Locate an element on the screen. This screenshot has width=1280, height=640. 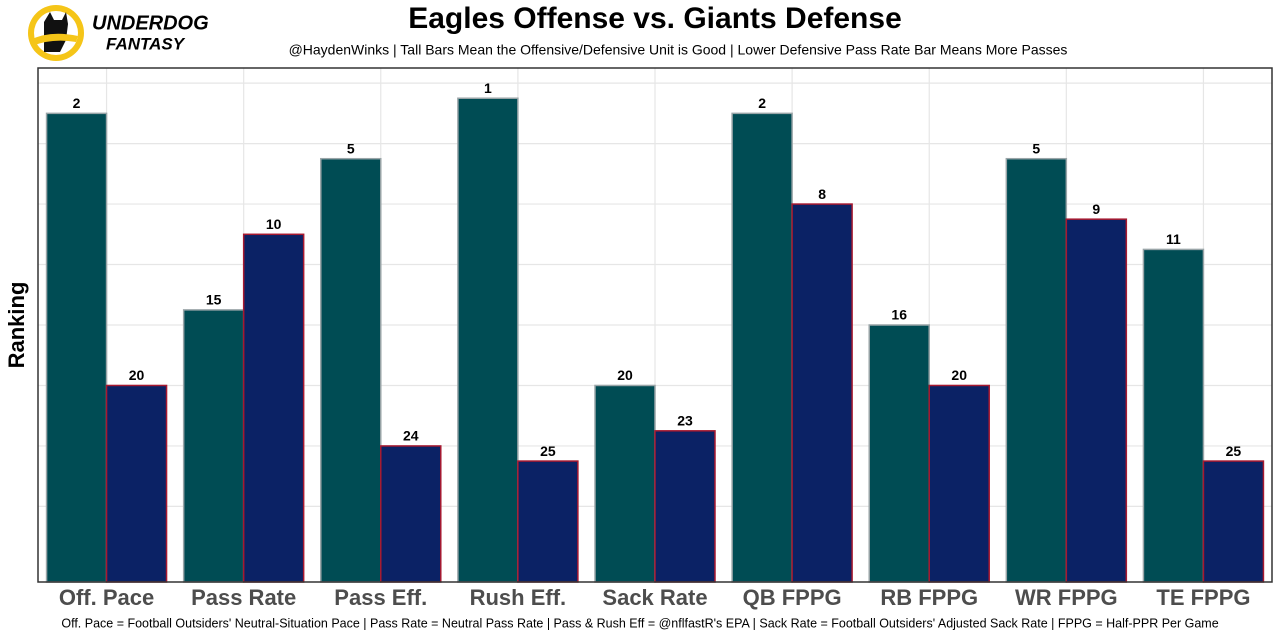
data-label: 1 is located at coordinates (488, 88).